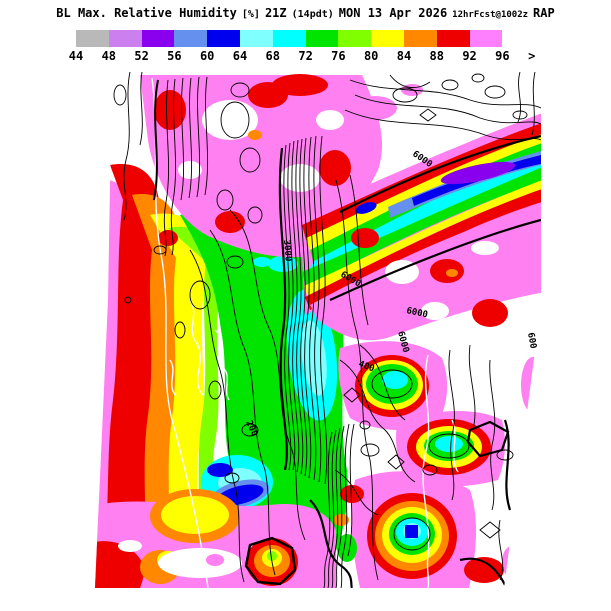 The height and width of the screenshot is (611, 611). I want to click on legend-tick-label: 76, so click(338, 56).